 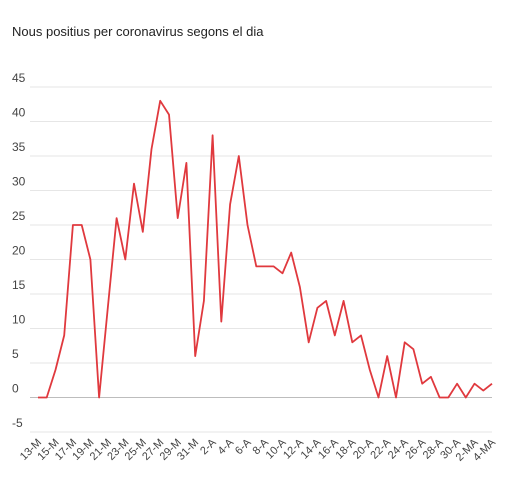 I want to click on y-tick-label: -5, so click(x=17, y=423).